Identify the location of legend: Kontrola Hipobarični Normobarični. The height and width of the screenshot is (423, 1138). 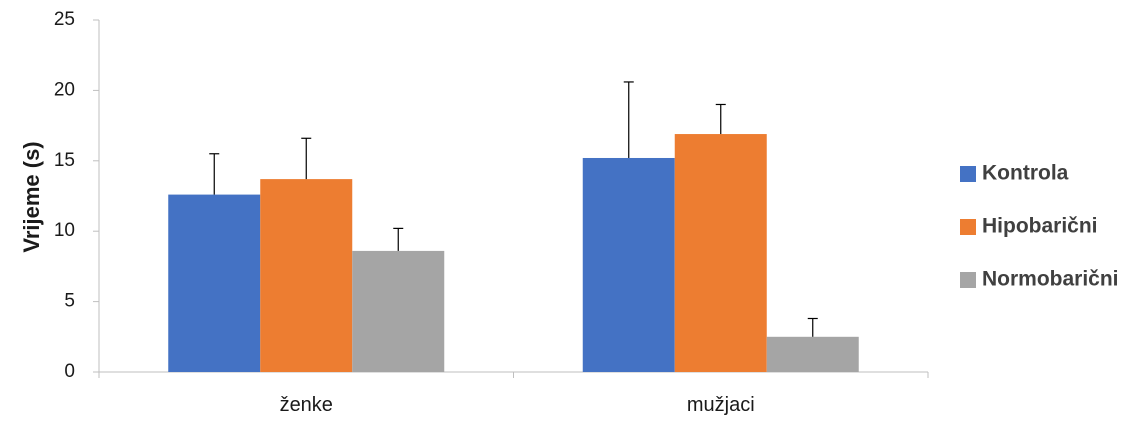
(1039, 226).